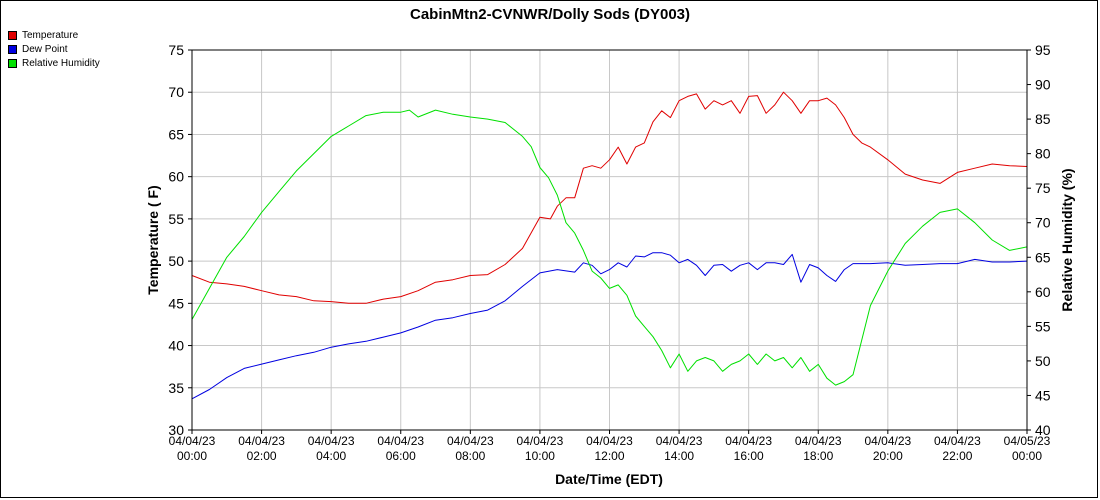 This screenshot has width=1100, height=500. I want to click on x-tick-label-time: 08:00, so click(470, 456).